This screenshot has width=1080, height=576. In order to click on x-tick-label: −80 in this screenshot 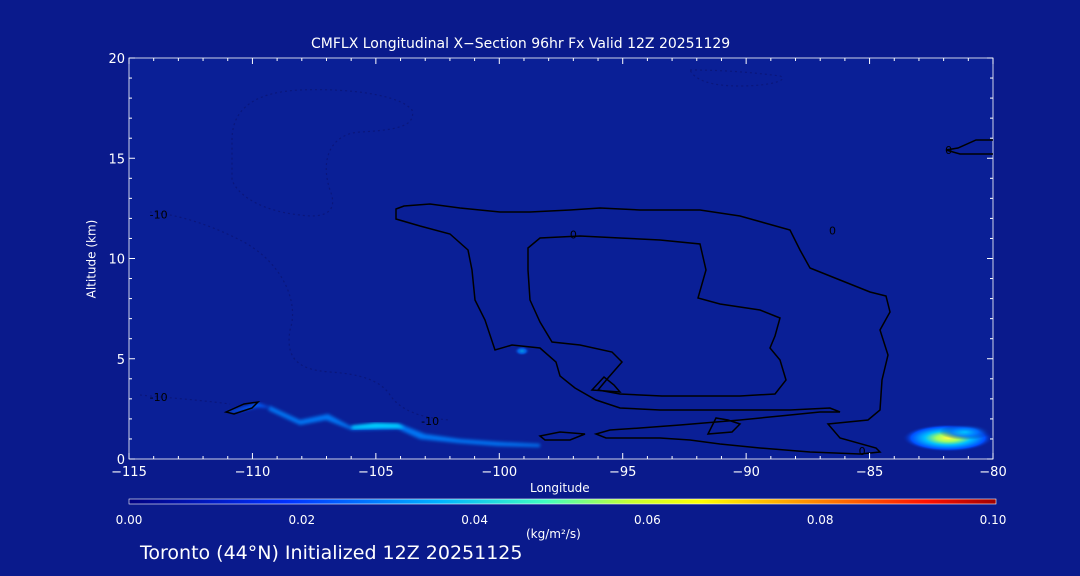, I will do `click(992, 472)`.